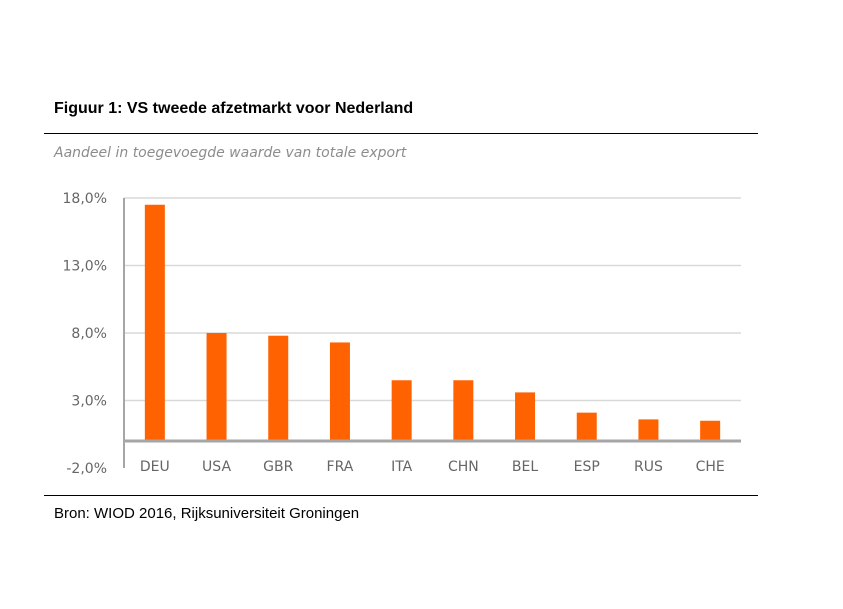  What do you see at coordinates (401, 495) in the screenshot?
I see `bottom-divider` at bounding box center [401, 495].